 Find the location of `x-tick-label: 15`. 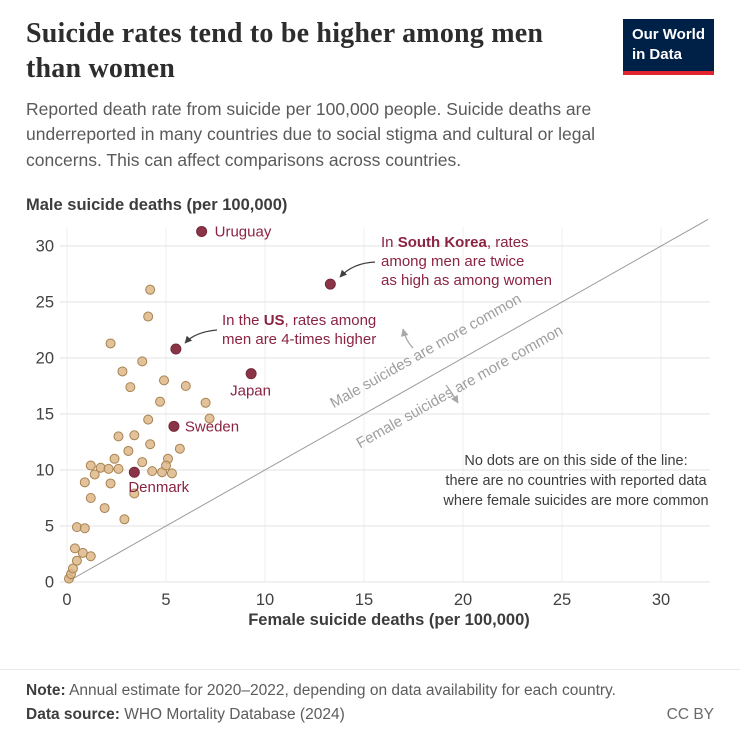

x-tick-label: 15 is located at coordinates (364, 600).